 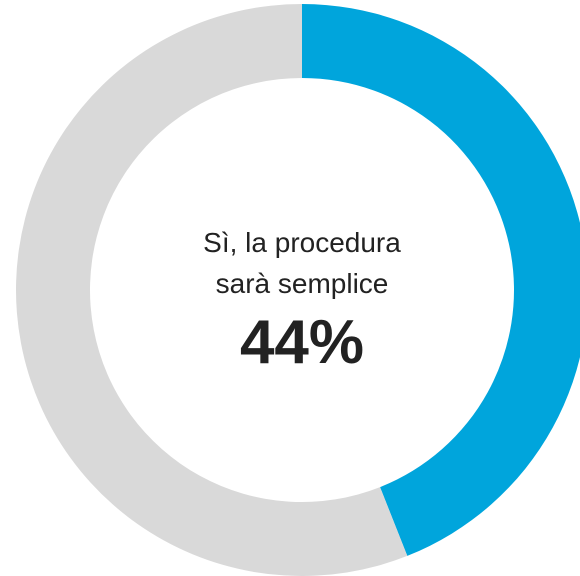 What do you see at coordinates (302, 263) in the screenshot?
I see `category-label: Sì, la procedura sarà semplice` at bounding box center [302, 263].